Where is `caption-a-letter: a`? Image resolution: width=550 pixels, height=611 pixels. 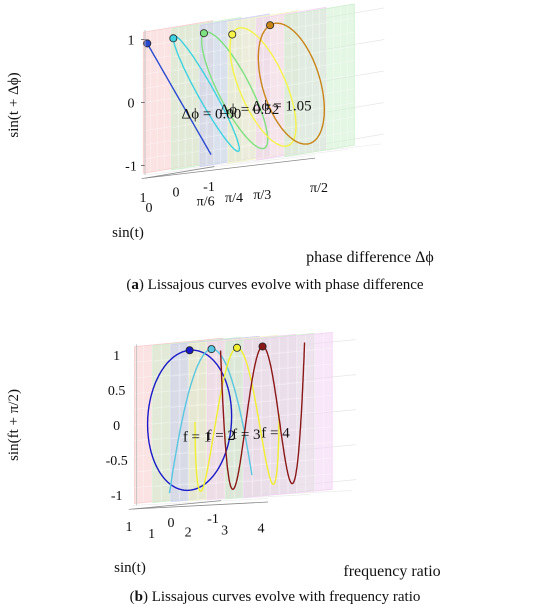 caption-a-letter: a is located at coordinates (135, 285).